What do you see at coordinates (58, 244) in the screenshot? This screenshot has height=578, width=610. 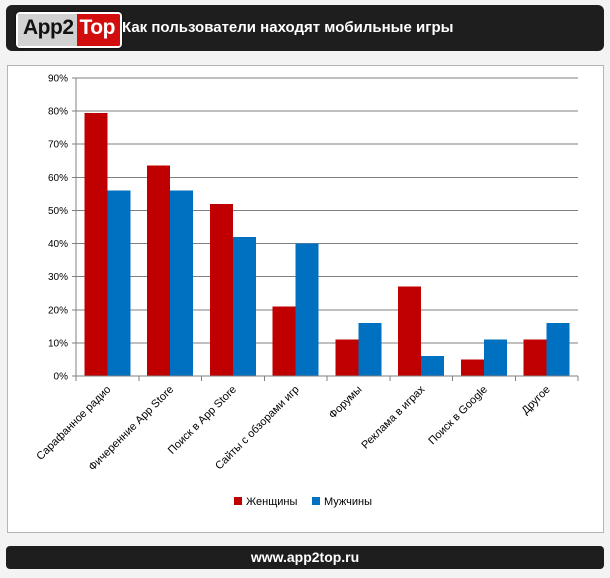 I see `y-tick-label: 40%` at bounding box center [58, 244].